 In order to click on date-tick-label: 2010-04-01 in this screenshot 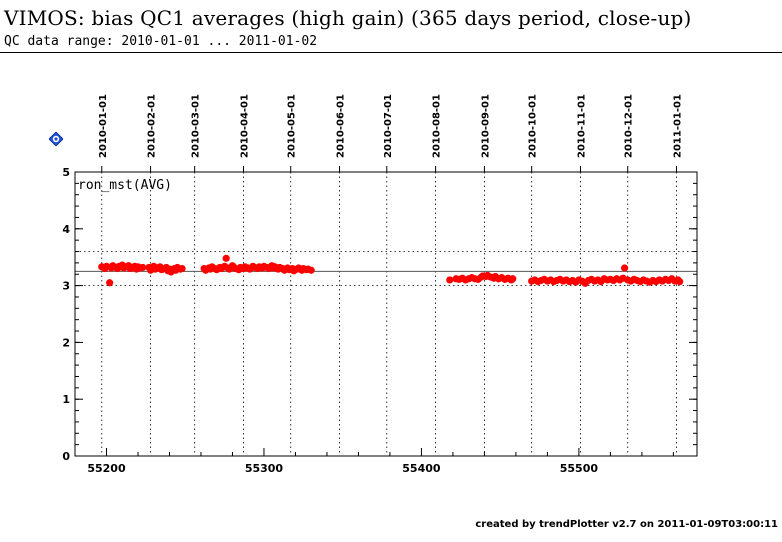, I will do `click(244, 126)`.